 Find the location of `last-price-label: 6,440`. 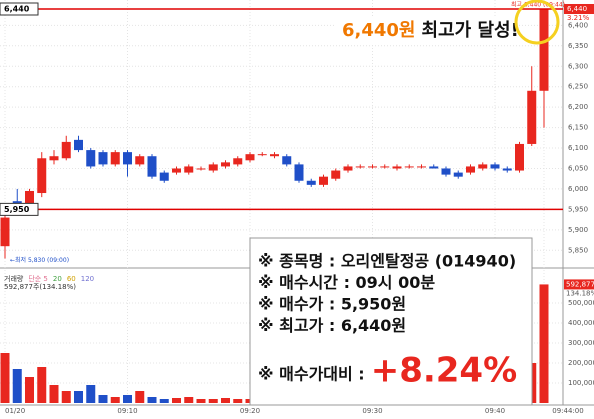

last-price-label: 6,440 is located at coordinates (577, 9).